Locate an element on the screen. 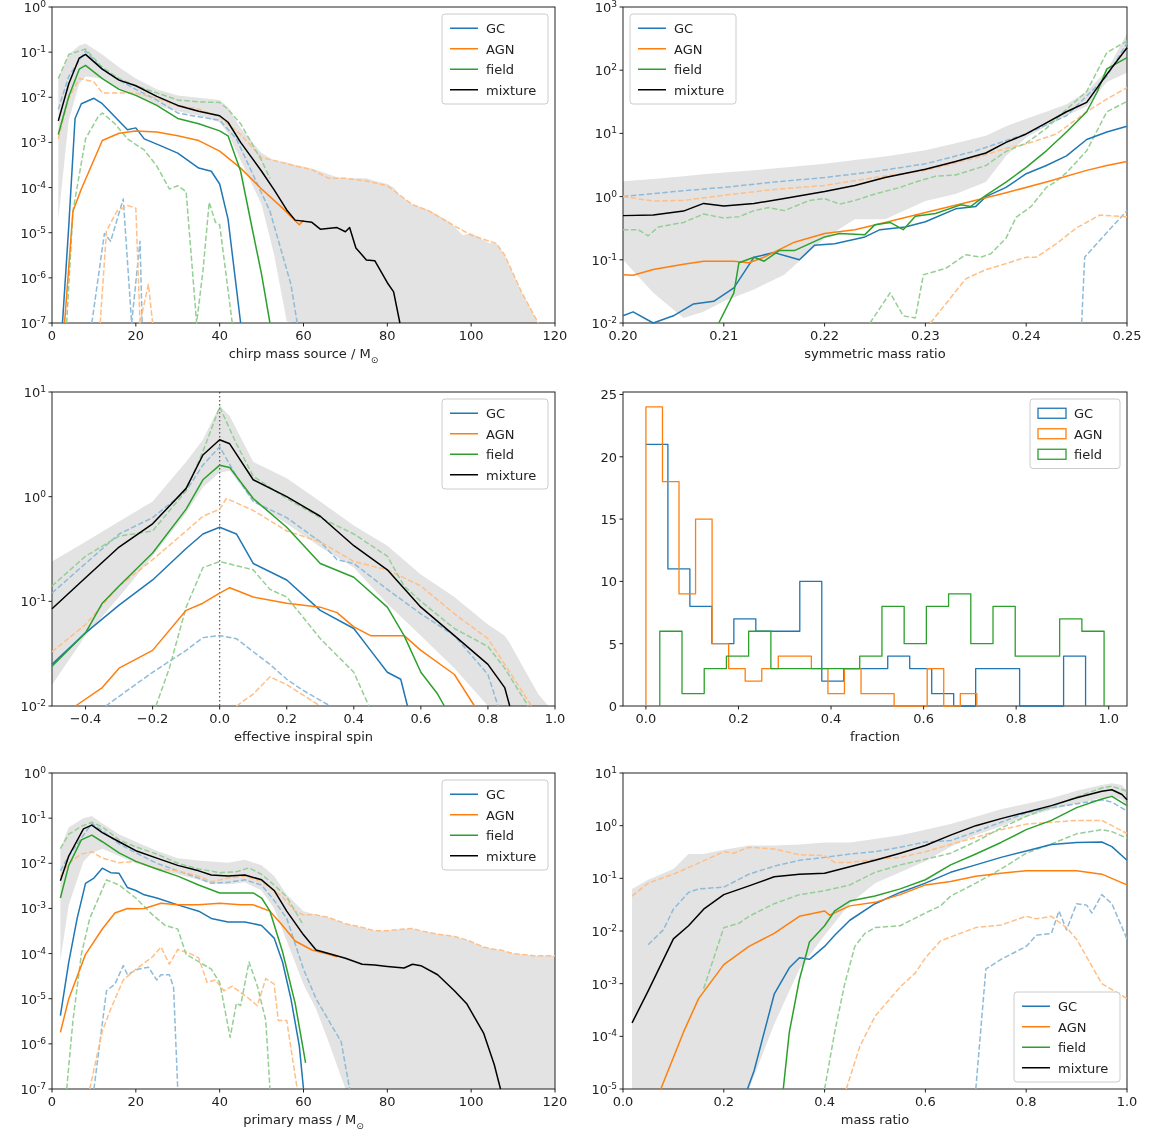  x-tick-label: 0.23 is located at coordinates (925, 335).